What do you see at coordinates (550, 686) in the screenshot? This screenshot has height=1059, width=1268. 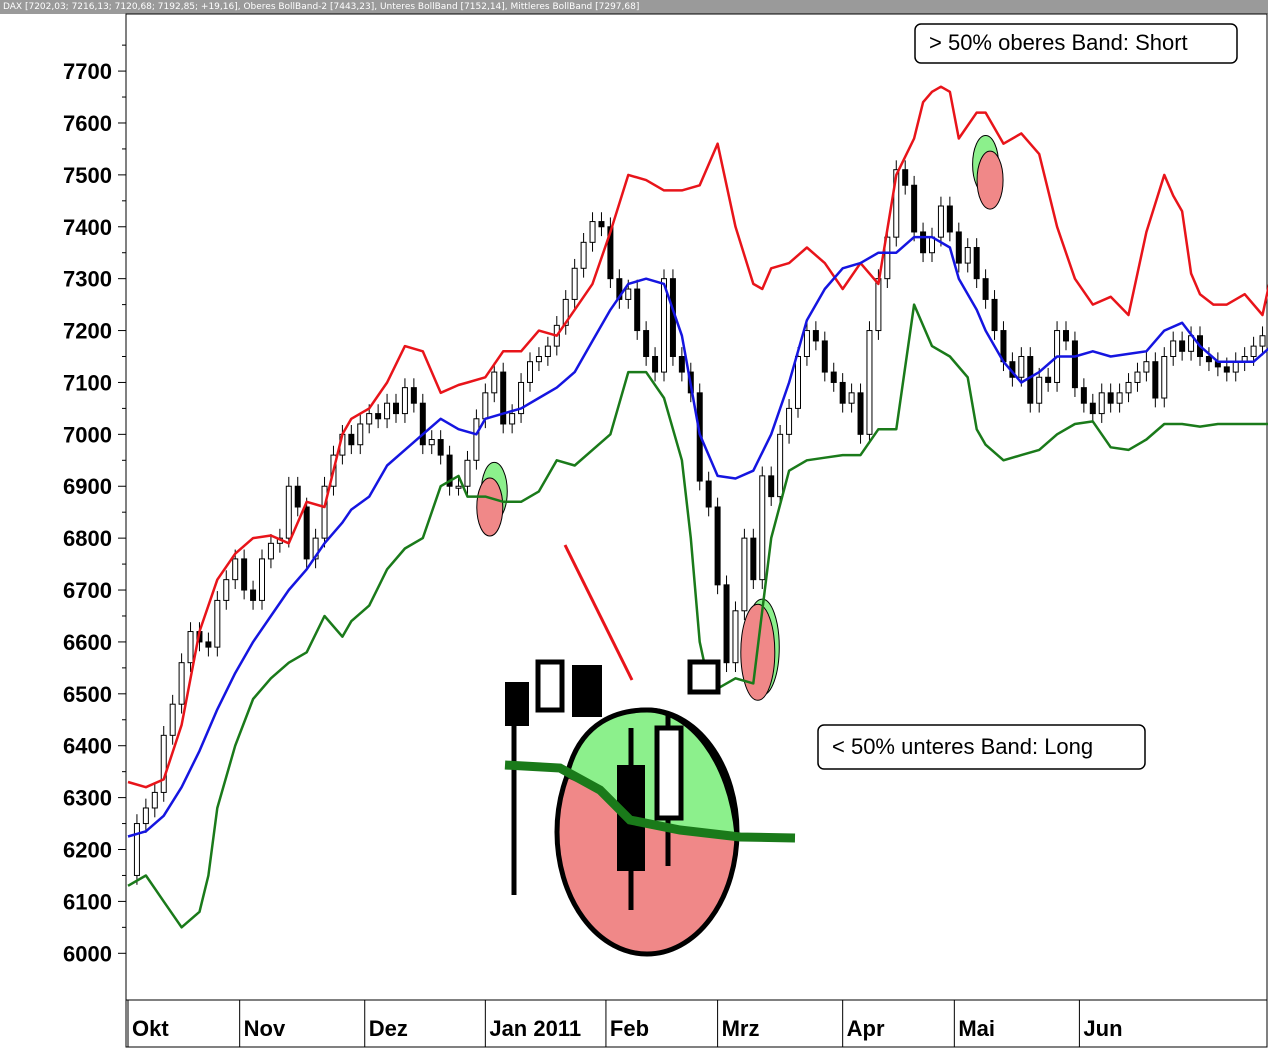 I see `zoom-candle-body` at bounding box center [550, 686].